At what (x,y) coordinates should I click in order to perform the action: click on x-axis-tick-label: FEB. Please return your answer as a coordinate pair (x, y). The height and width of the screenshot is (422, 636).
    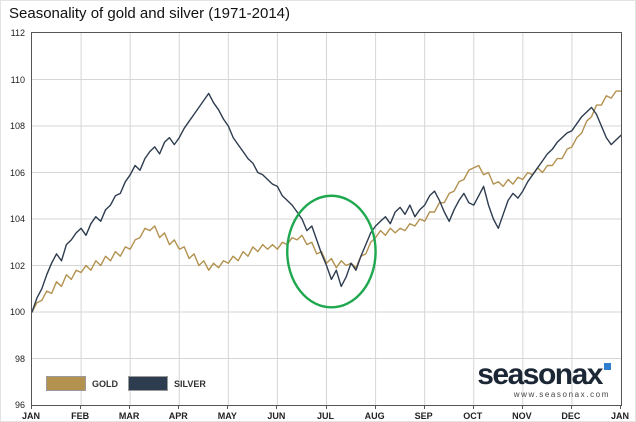
    Looking at the image, I should click on (80, 416).